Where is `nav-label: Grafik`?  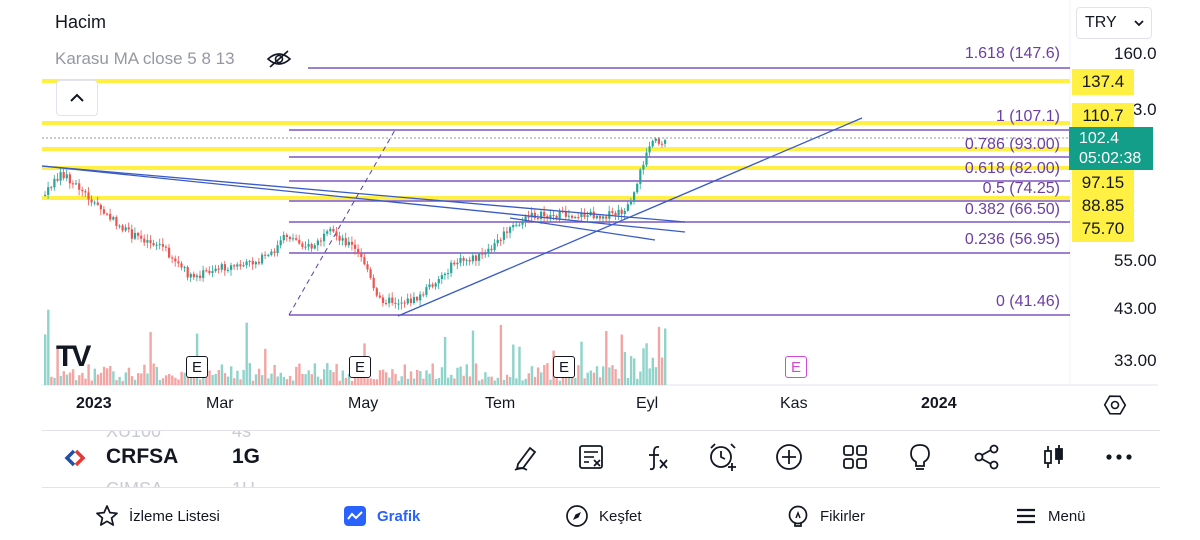
nav-label: Grafik is located at coordinates (399, 516).